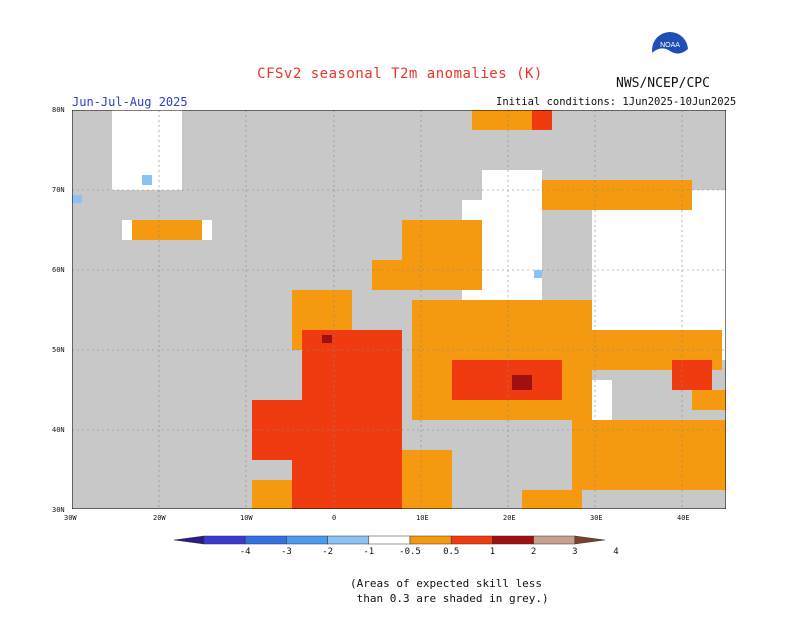 The image size is (800, 618). What do you see at coordinates (334, 518) in the screenshot?
I see `lon-label: 0` at bounding box center [334, 518].